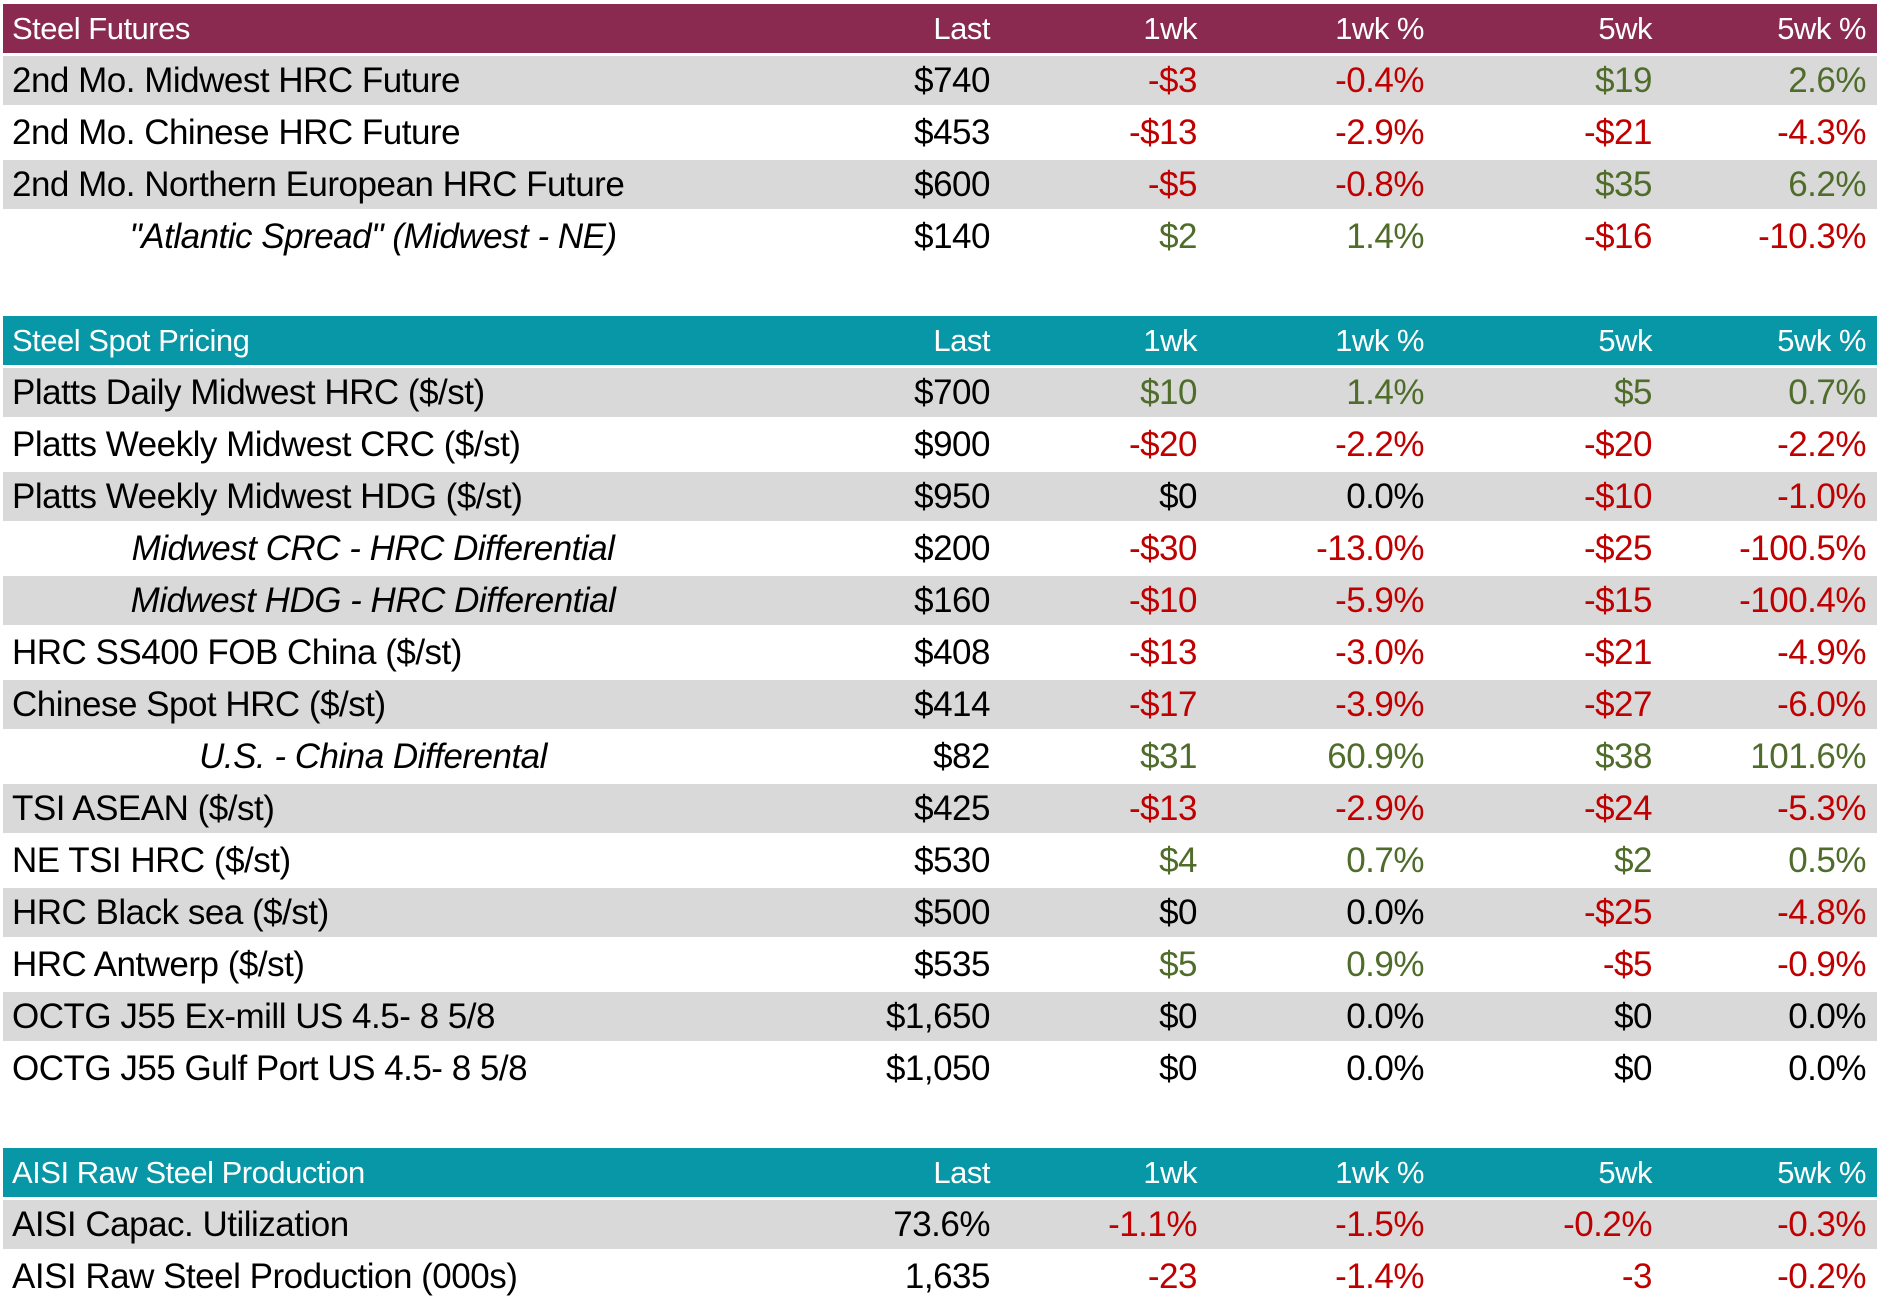 The width and height of the screenshot is (1877, 1301). I want to click on section-title: Steel Spot Pricing, so click(131, 340).